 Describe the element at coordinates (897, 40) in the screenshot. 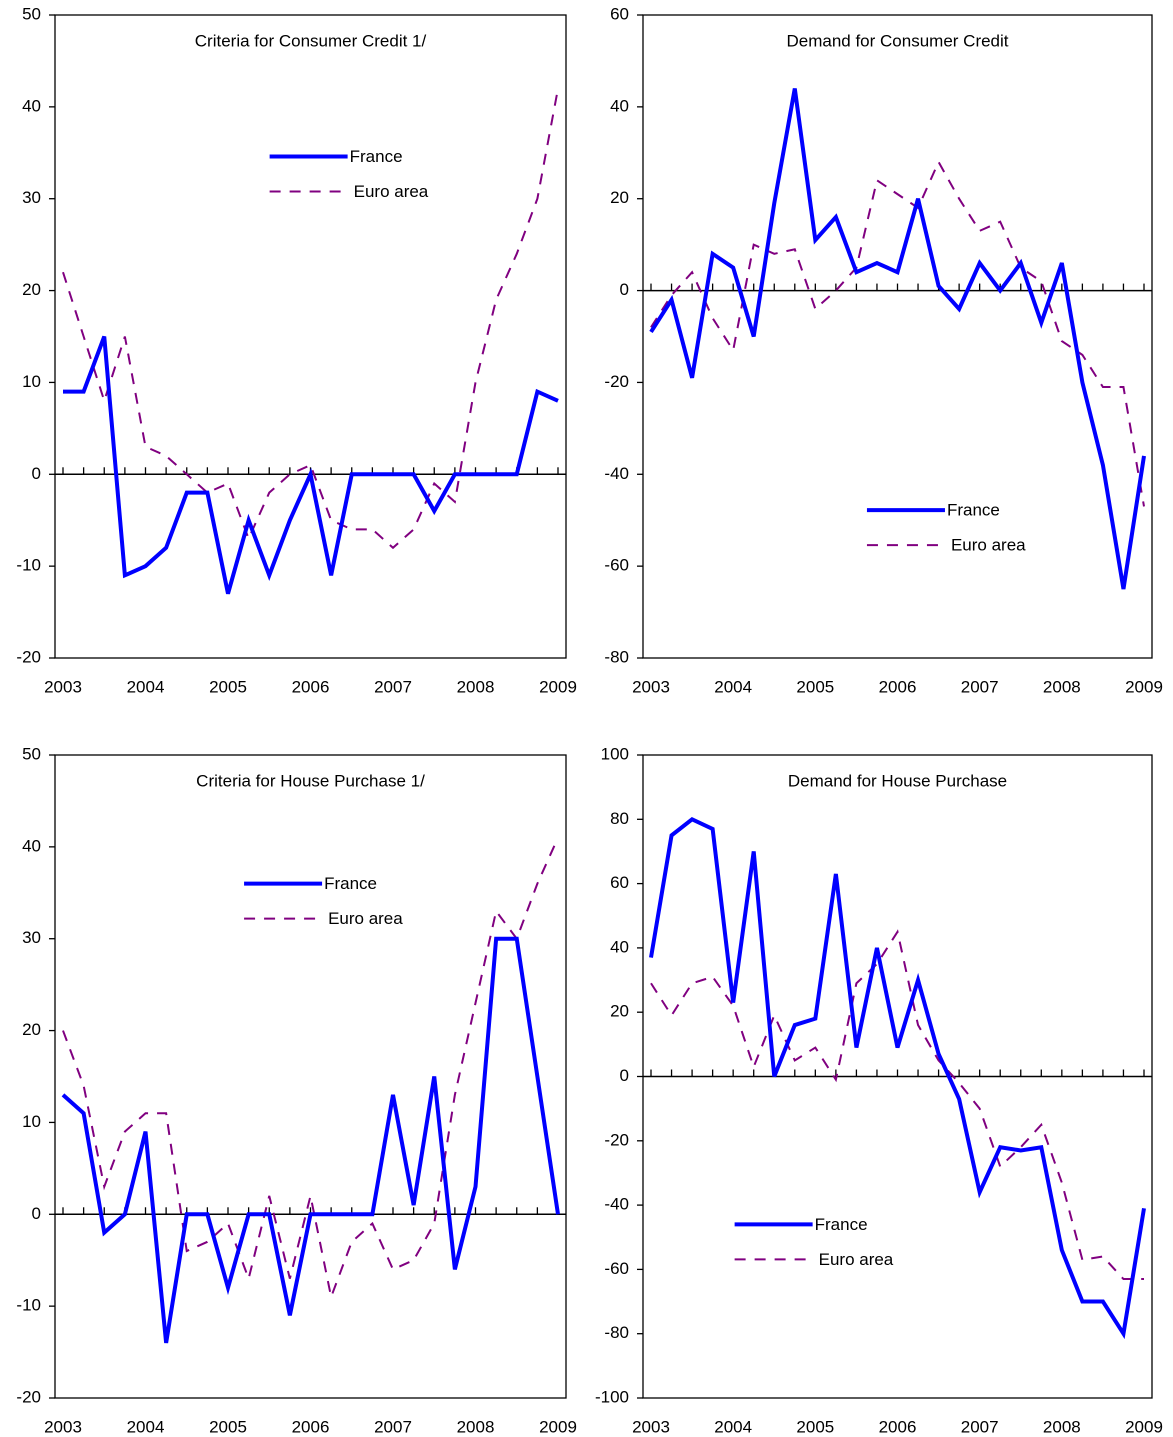

I see `chart-title: Demand for Consumer Credit` at that location.